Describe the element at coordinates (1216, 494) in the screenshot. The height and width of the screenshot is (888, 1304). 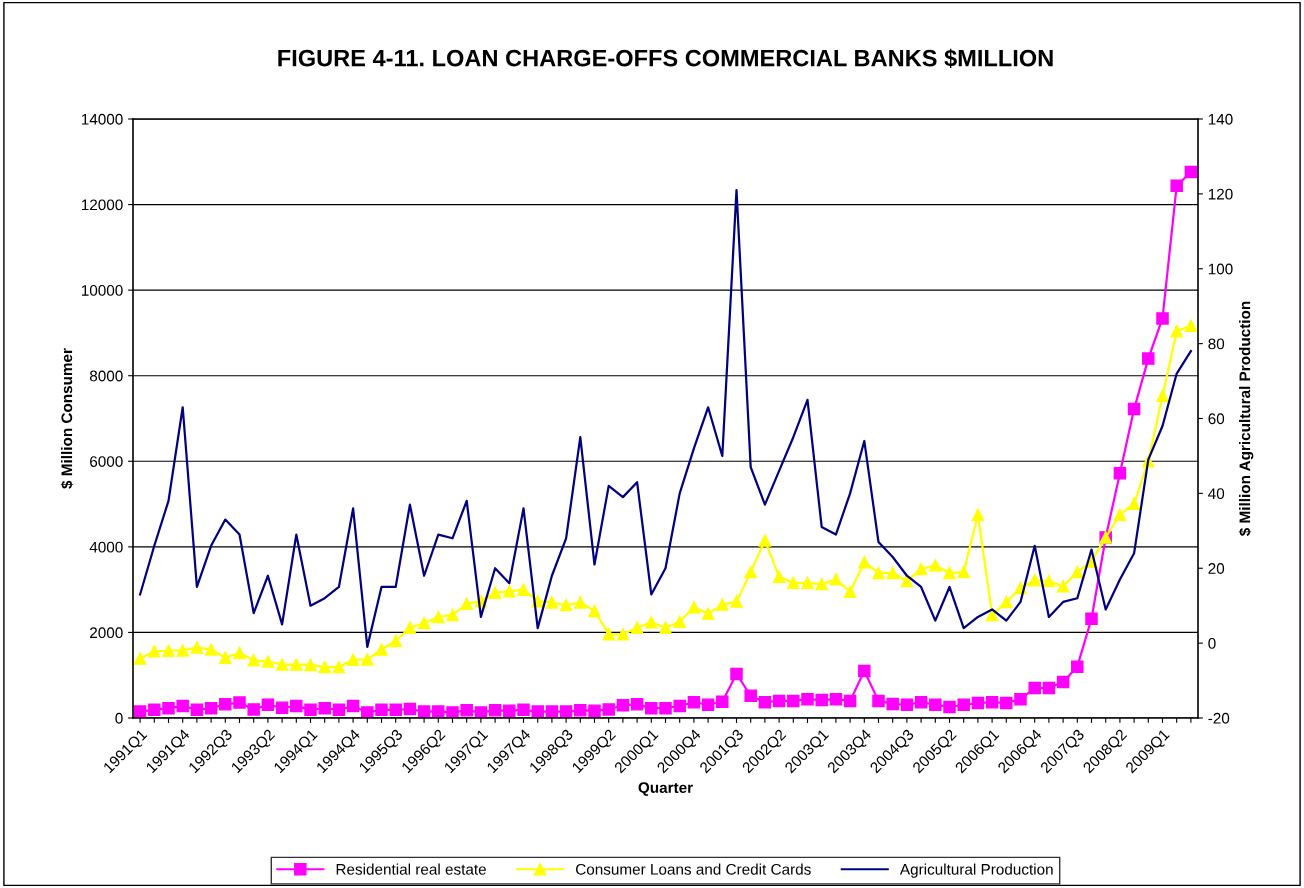
I see `y2-tick-label: 40` at that location.